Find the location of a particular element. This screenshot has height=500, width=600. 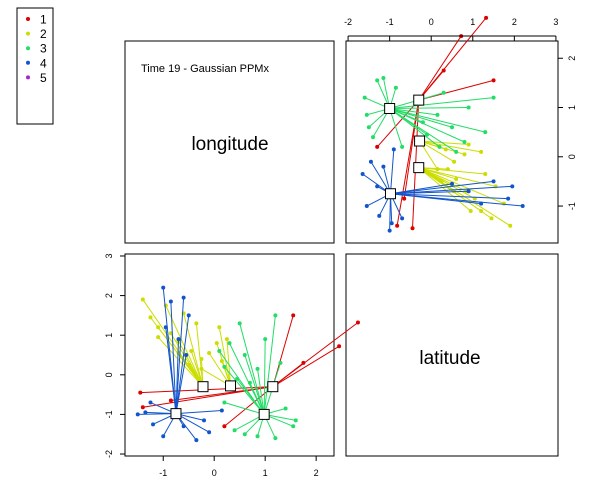

legend-label-4: 4 is located at coordinates (43, 63).